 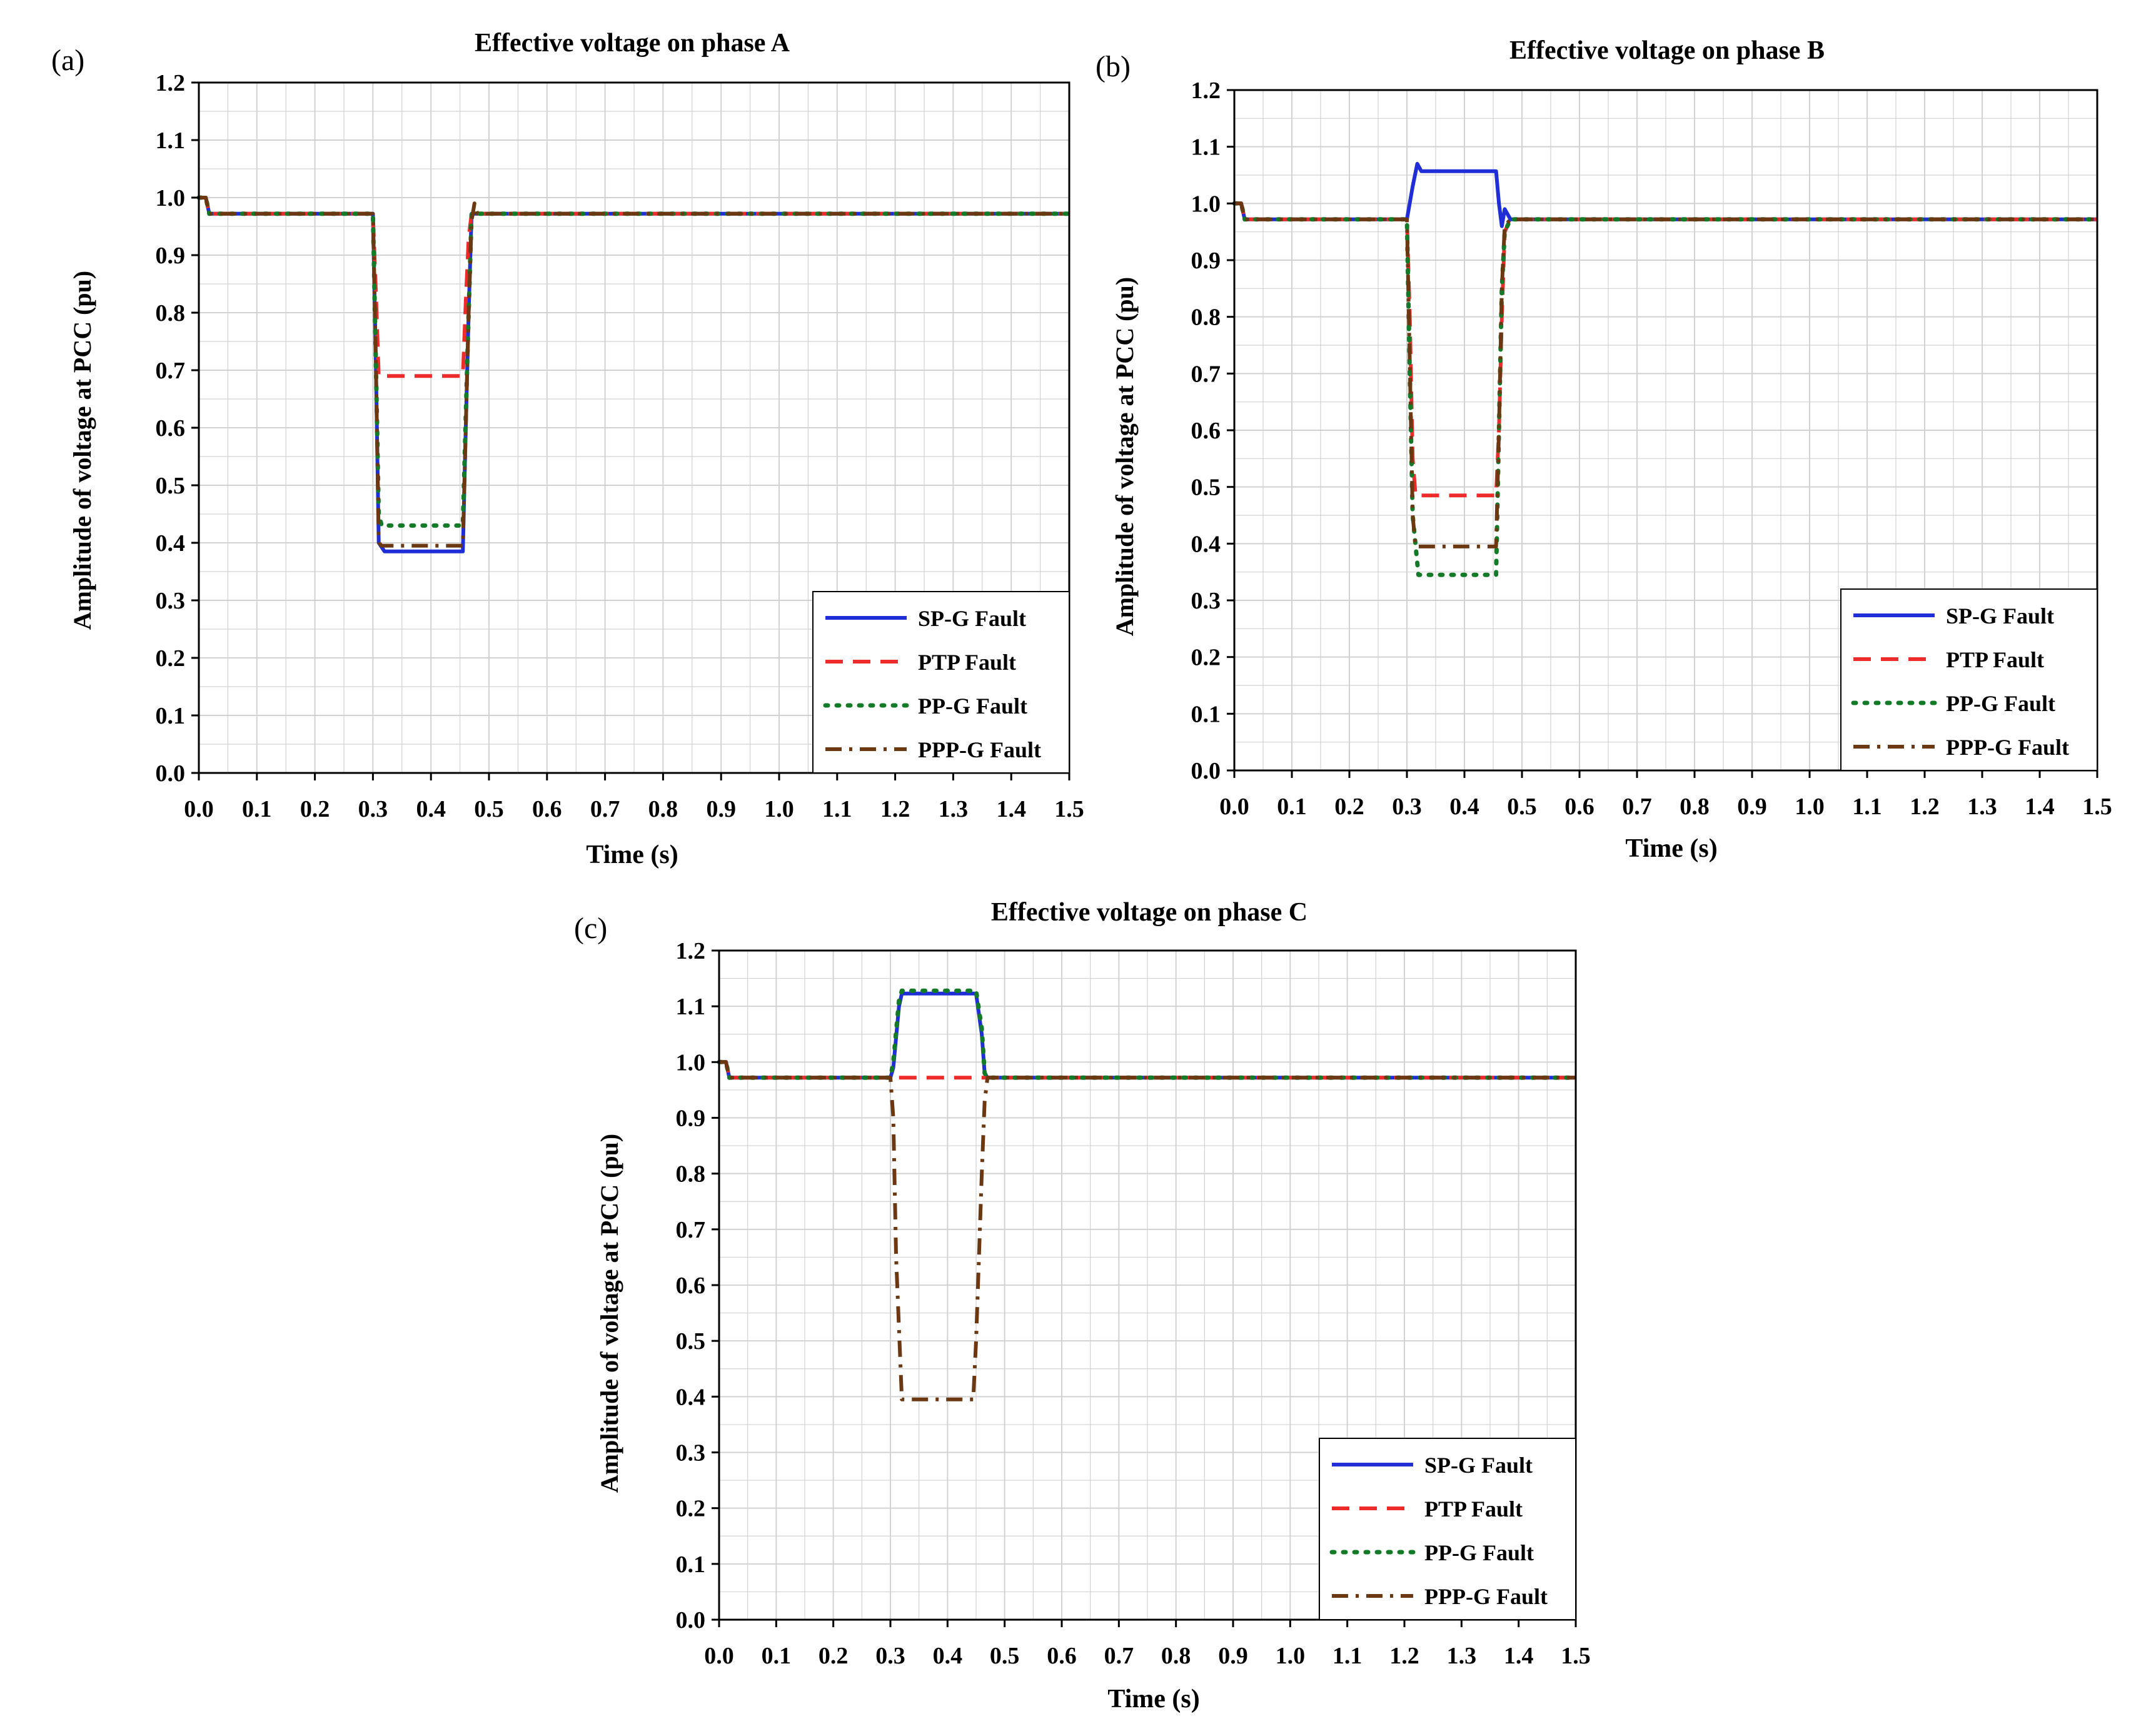 What do you see at coordinates (972, 618) in the screenshot?
I see `panel-a-legend-label: SP-G Fault` at bounding box center [972, 618].